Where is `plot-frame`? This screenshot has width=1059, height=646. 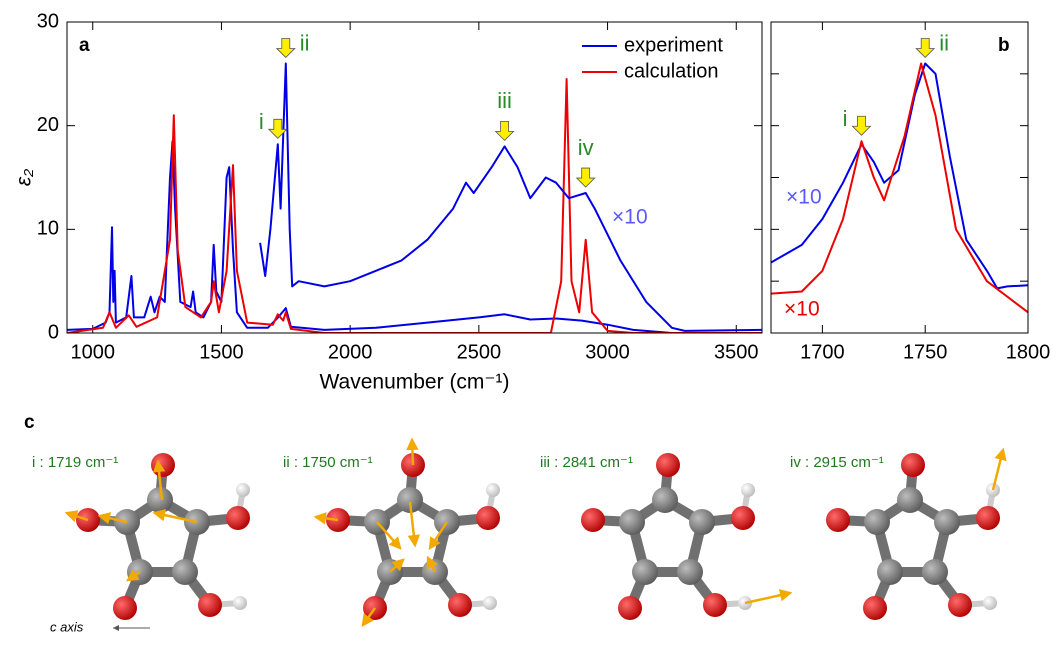 plot-frame is located at coordinates (899, 177).